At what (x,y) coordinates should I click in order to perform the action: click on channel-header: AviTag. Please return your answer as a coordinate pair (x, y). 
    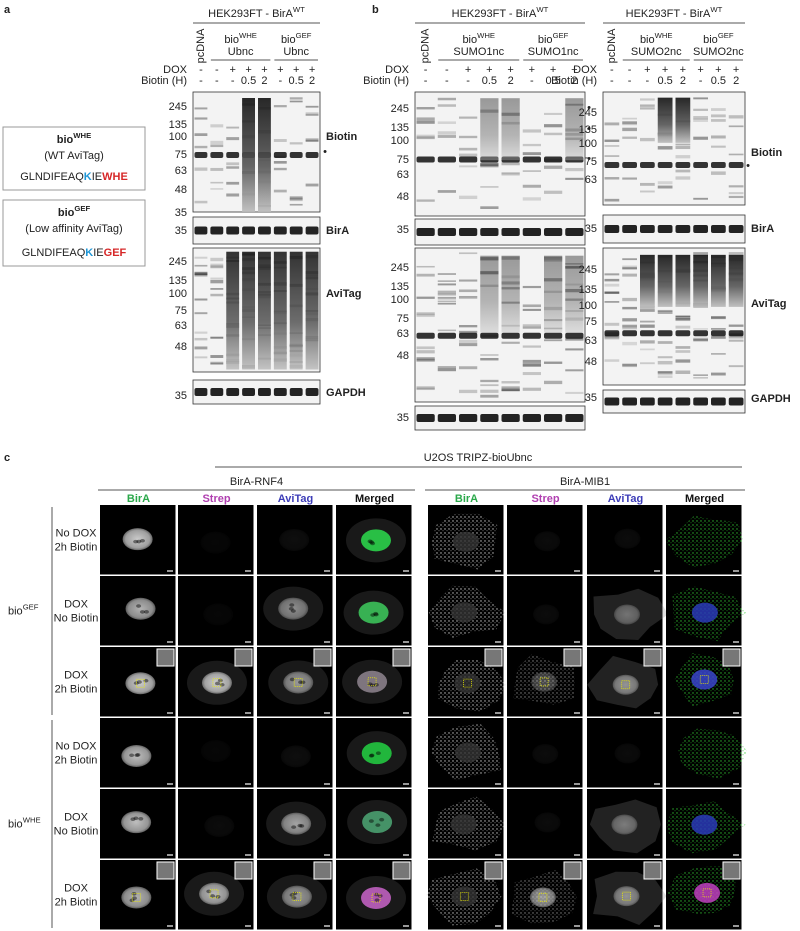
    Looking at the image, I should click on (625, 499).